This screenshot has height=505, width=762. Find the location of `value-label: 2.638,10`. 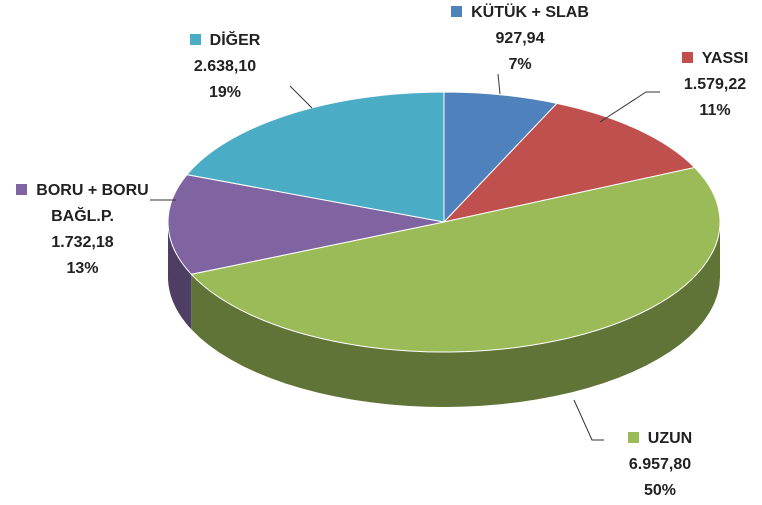

value-label: 2.638,10 is located at coordinates (225, 66).